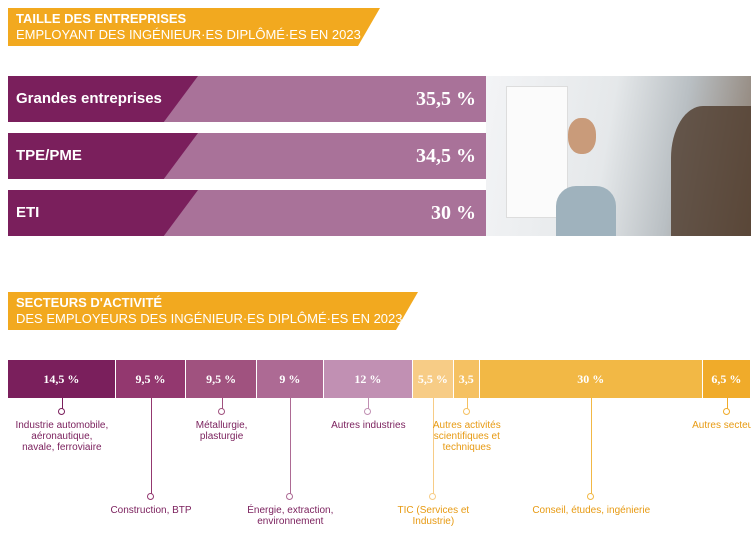  What do you see at coordinates (582, 136) in the screenshot?
I see `person-head` at bounding box center [582, 136].